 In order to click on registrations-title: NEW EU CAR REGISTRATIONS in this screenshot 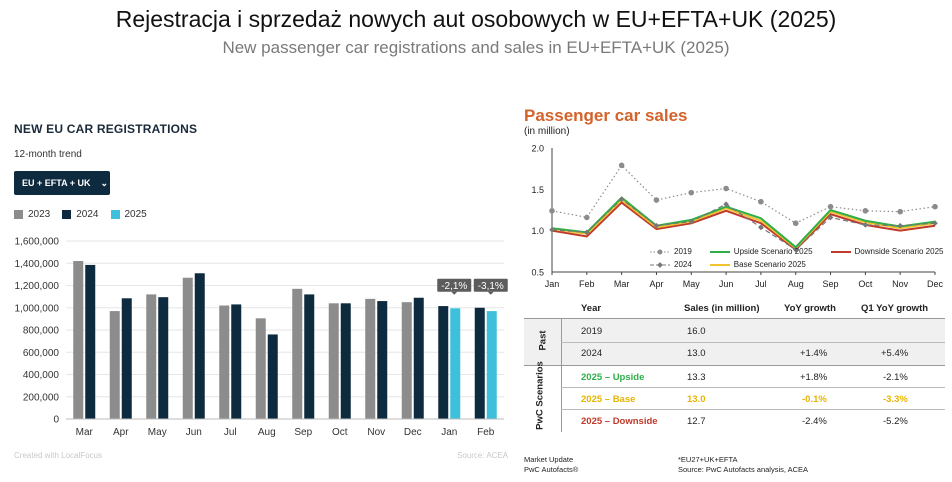, I will do `click(106, 129)`.